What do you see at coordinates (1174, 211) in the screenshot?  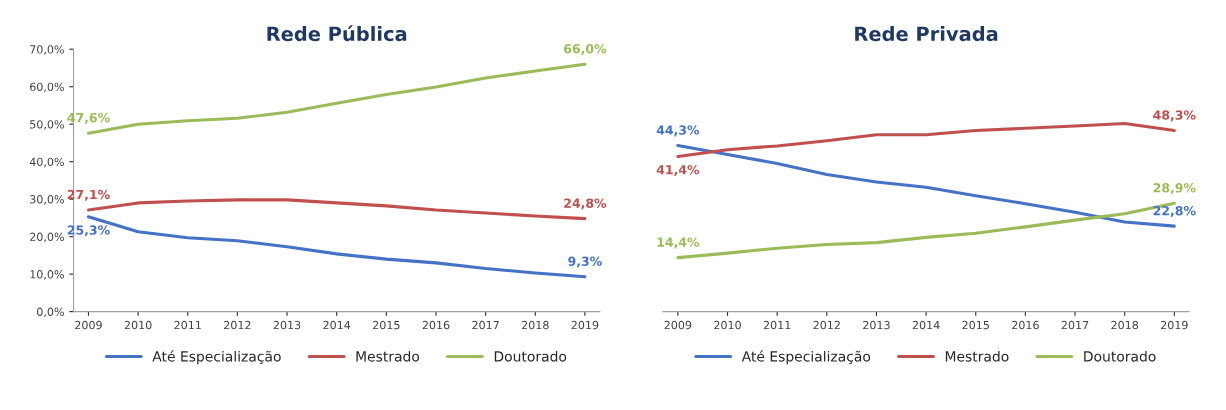 I see `data-label: 22,8%` at bounding box center [1174, 211].